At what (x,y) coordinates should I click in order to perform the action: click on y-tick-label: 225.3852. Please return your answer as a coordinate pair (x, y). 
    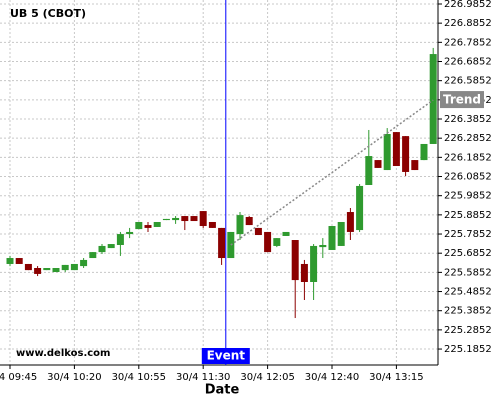
    Looking at the image, I should click on (468, 311).